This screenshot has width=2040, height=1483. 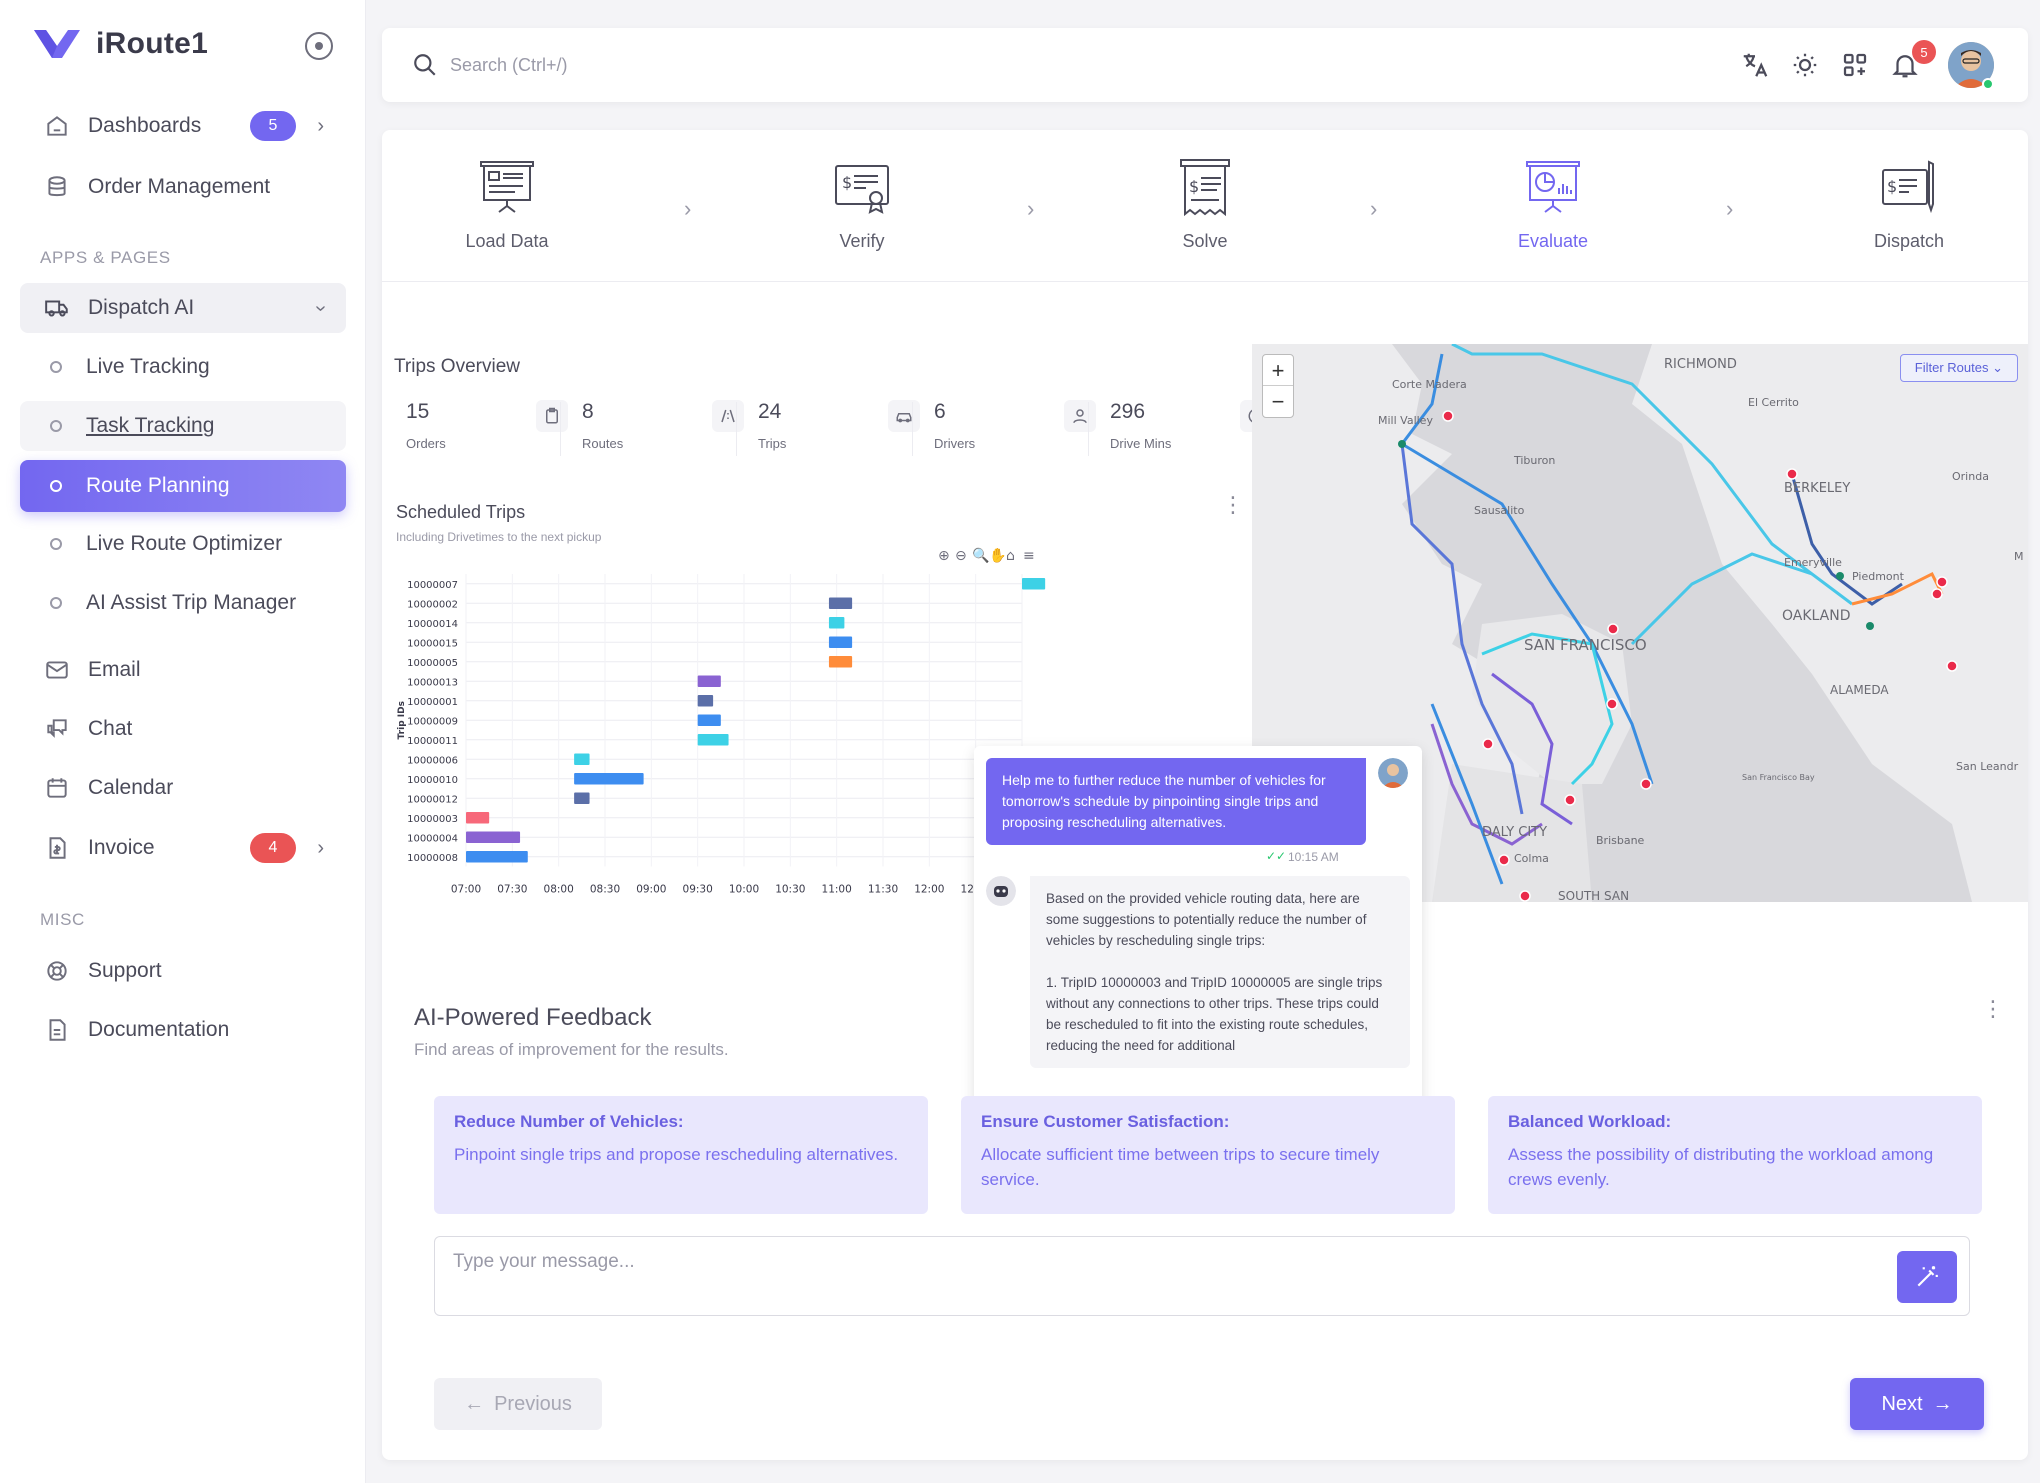 What do you see at coordinates (700, 65) in the screenshot?
I see `search-input` at bounding box center [700, 65].